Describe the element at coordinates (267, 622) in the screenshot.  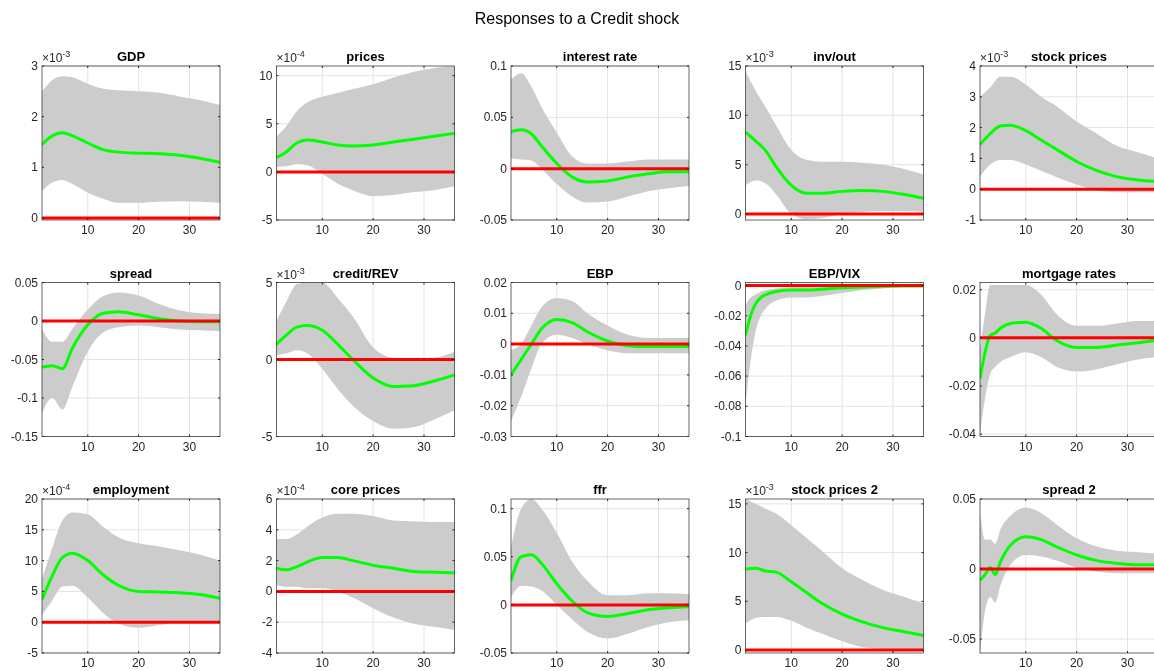
I see `y-tick-label: -2` at that location.